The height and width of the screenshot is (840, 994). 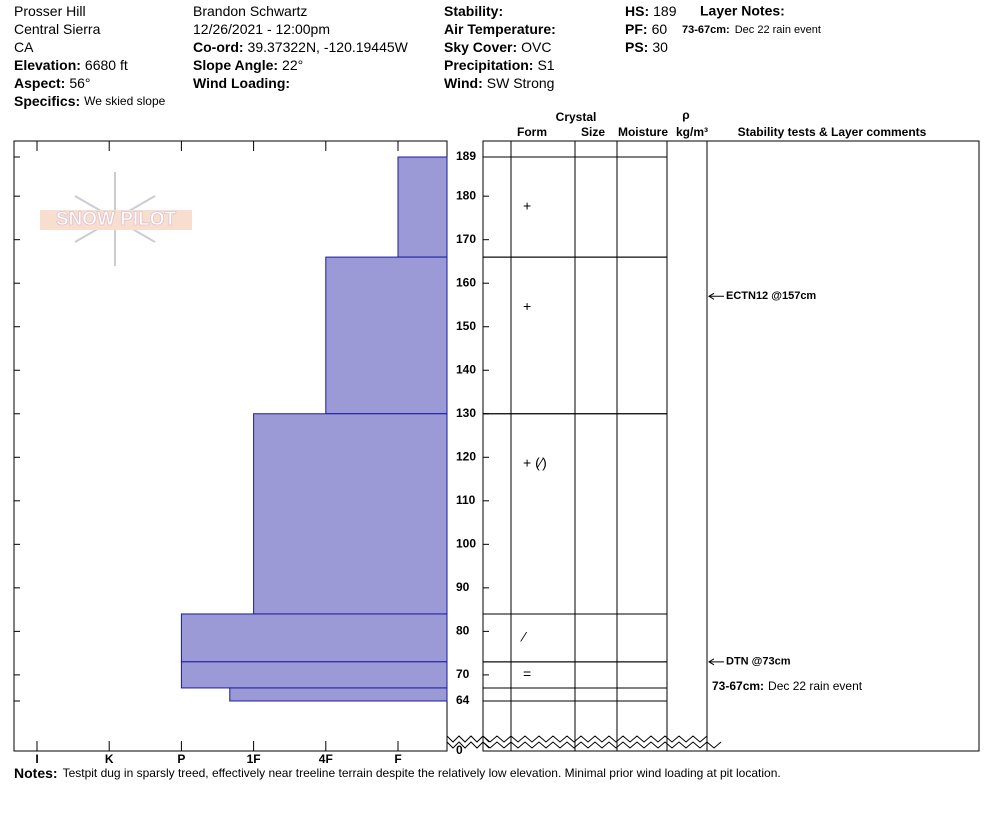 I want to click on header-value: 189, so click(x=665, y=11).